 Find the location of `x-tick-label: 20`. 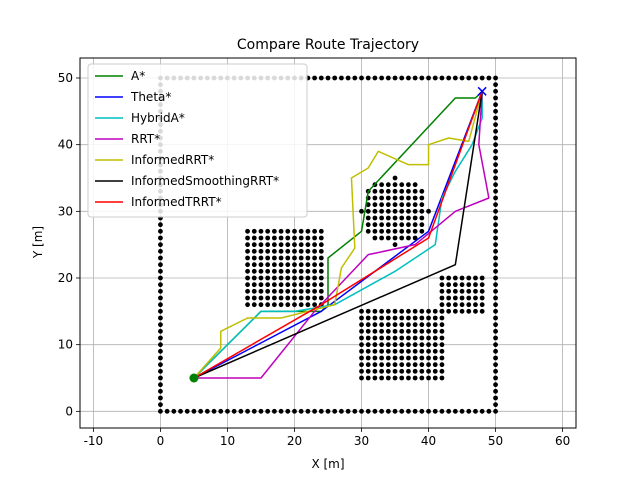

x-tick-label: 20 is located at coordinates (294, 441).